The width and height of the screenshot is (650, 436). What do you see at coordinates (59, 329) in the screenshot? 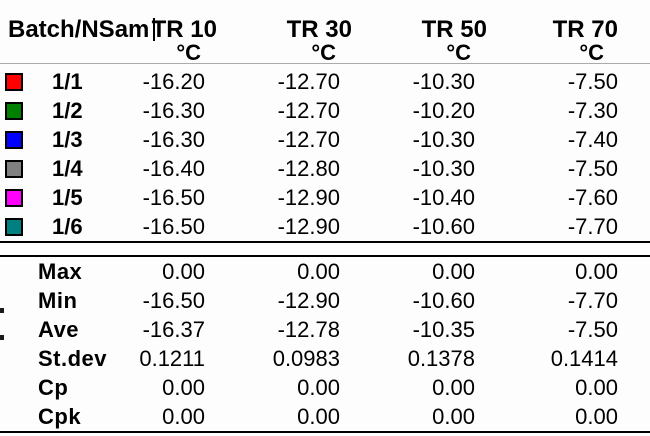
I see `summary-label: Ave` at bounding box center [59, 329].